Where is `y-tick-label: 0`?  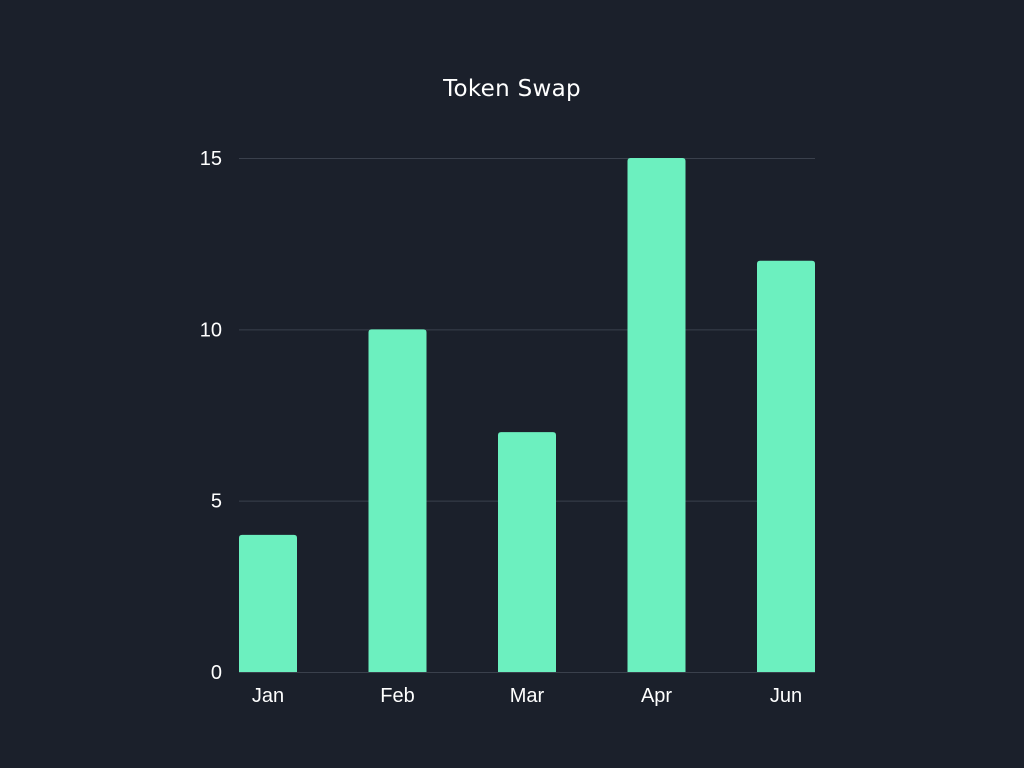
y-tick-label: 0 is located at coordinates (216, 673).